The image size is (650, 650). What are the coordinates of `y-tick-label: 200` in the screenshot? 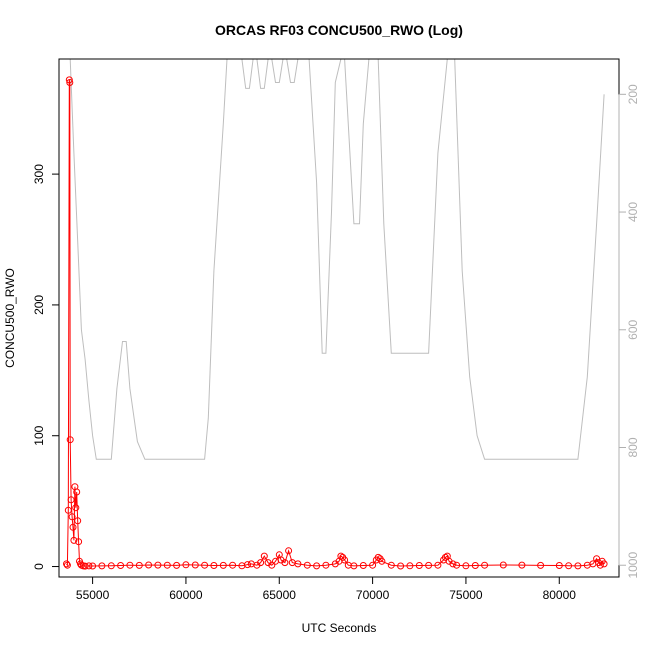 It's located at (39, 305).